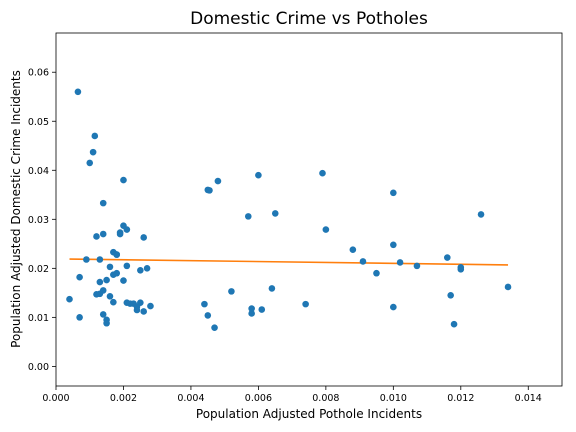  I want to click on y-tick-label: 0.06, so click(38, 73).